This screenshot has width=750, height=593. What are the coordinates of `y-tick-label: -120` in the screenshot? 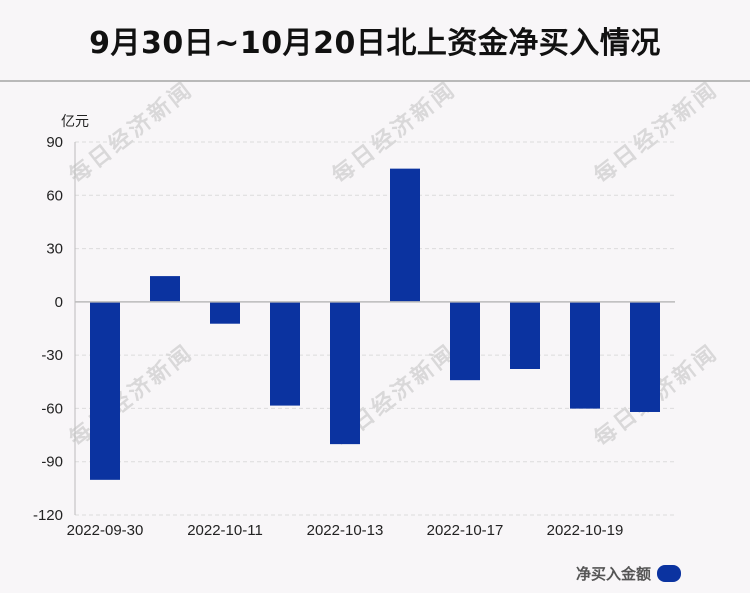 It's located at (48, 515).